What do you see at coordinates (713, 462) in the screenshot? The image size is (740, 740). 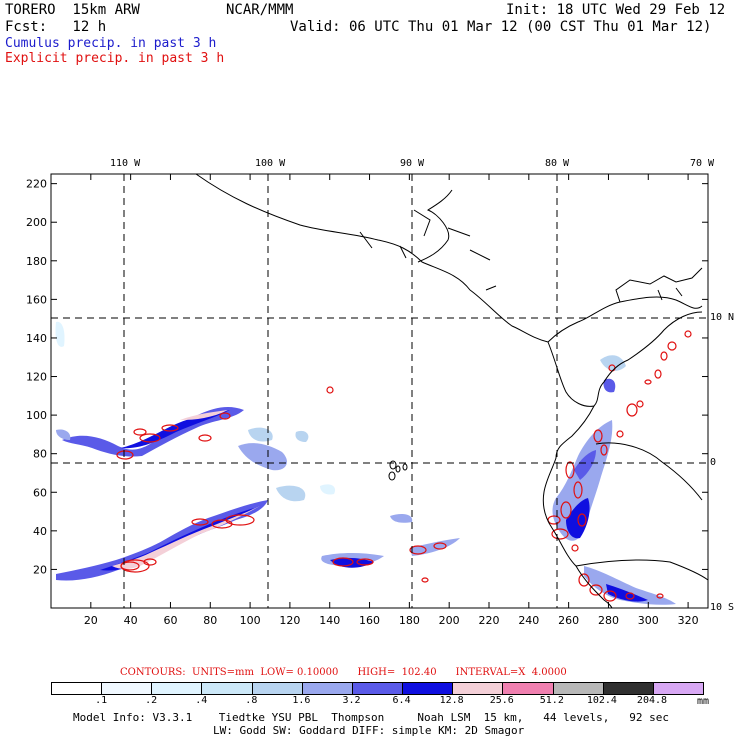 I see `lat-label: 0` at bounding box center [713, 462].